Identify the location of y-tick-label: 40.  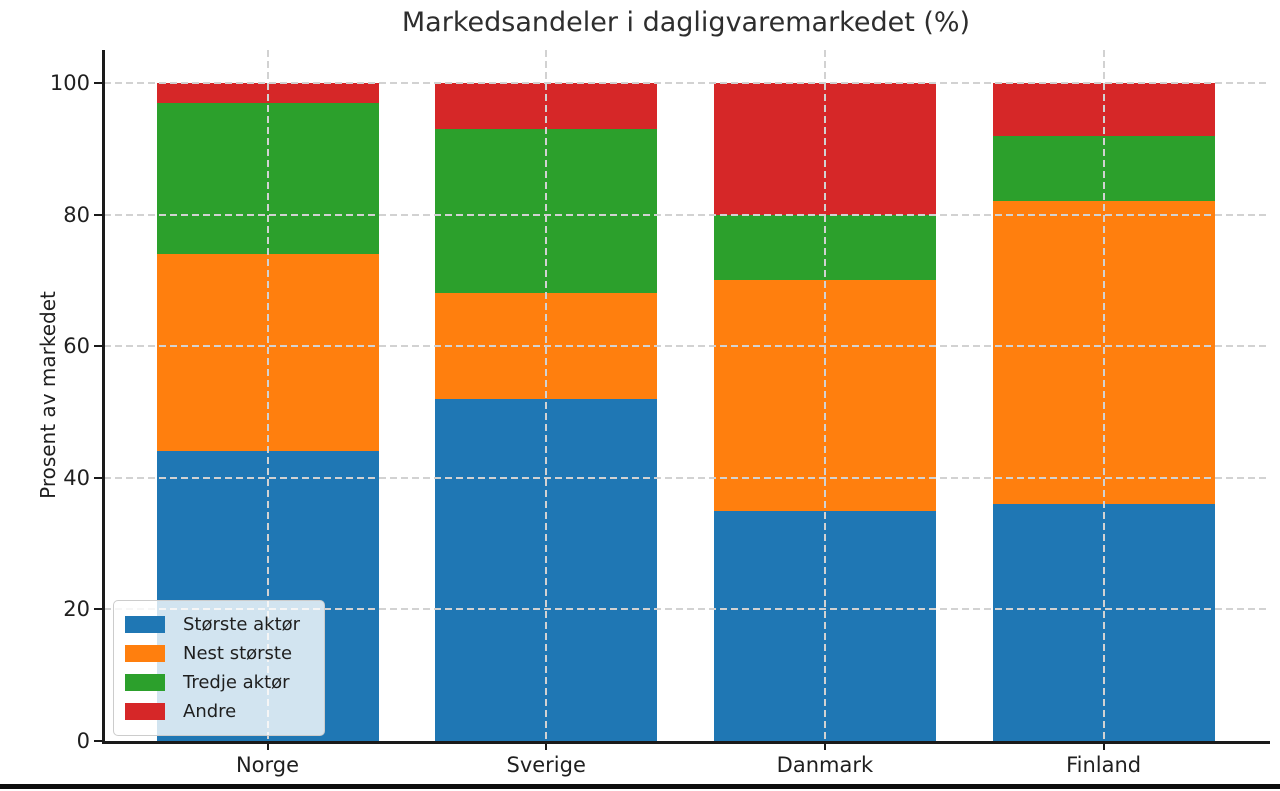
(76, 477).